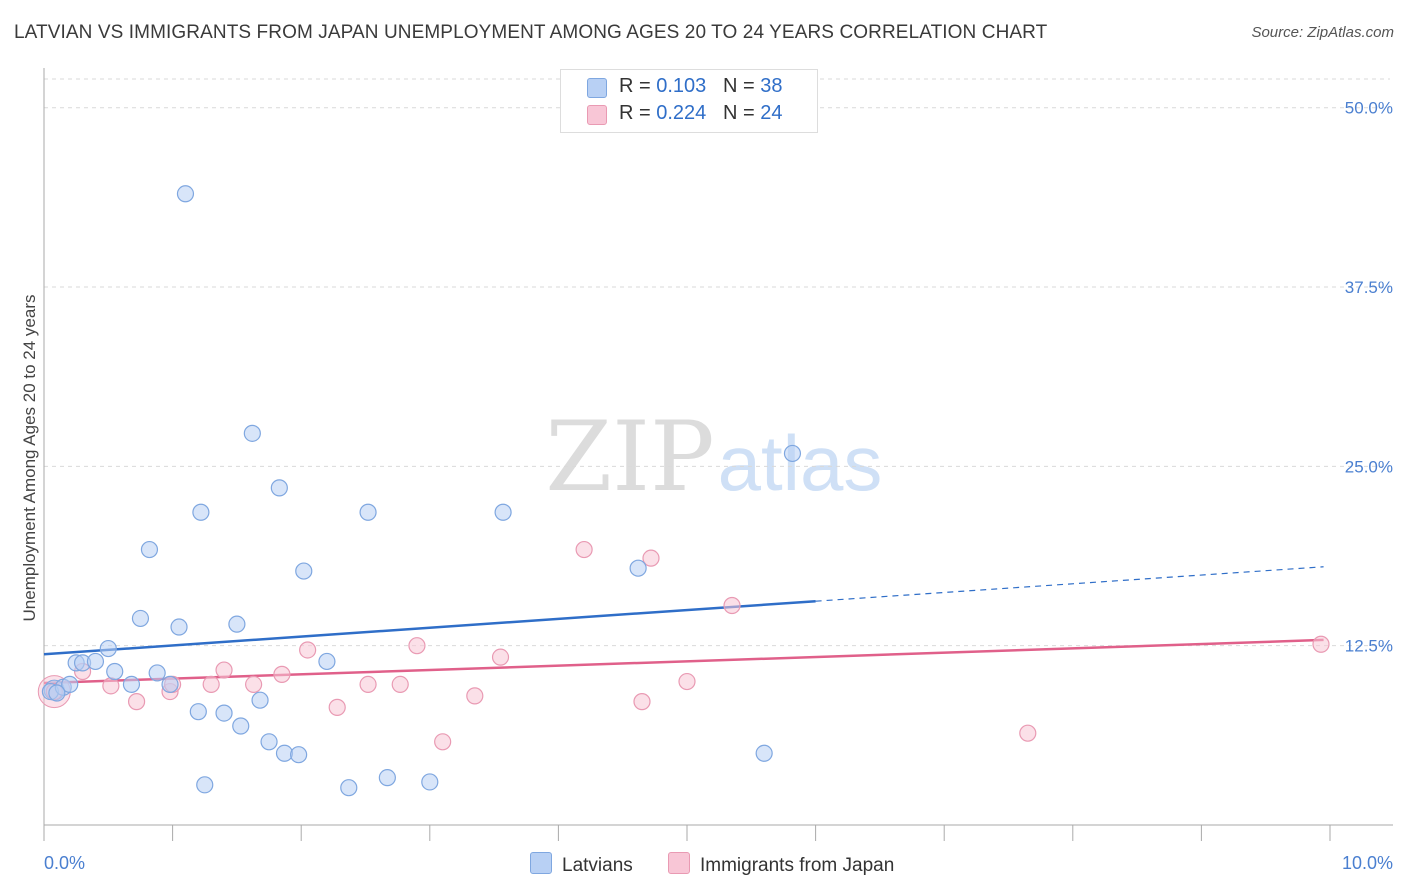 The height and width of the screenshot is (892, 1406). Describe the element at coordinates (797, 865) in the screenshot. I see `bottom-legend-label: Immigrants from Japan` at that location.